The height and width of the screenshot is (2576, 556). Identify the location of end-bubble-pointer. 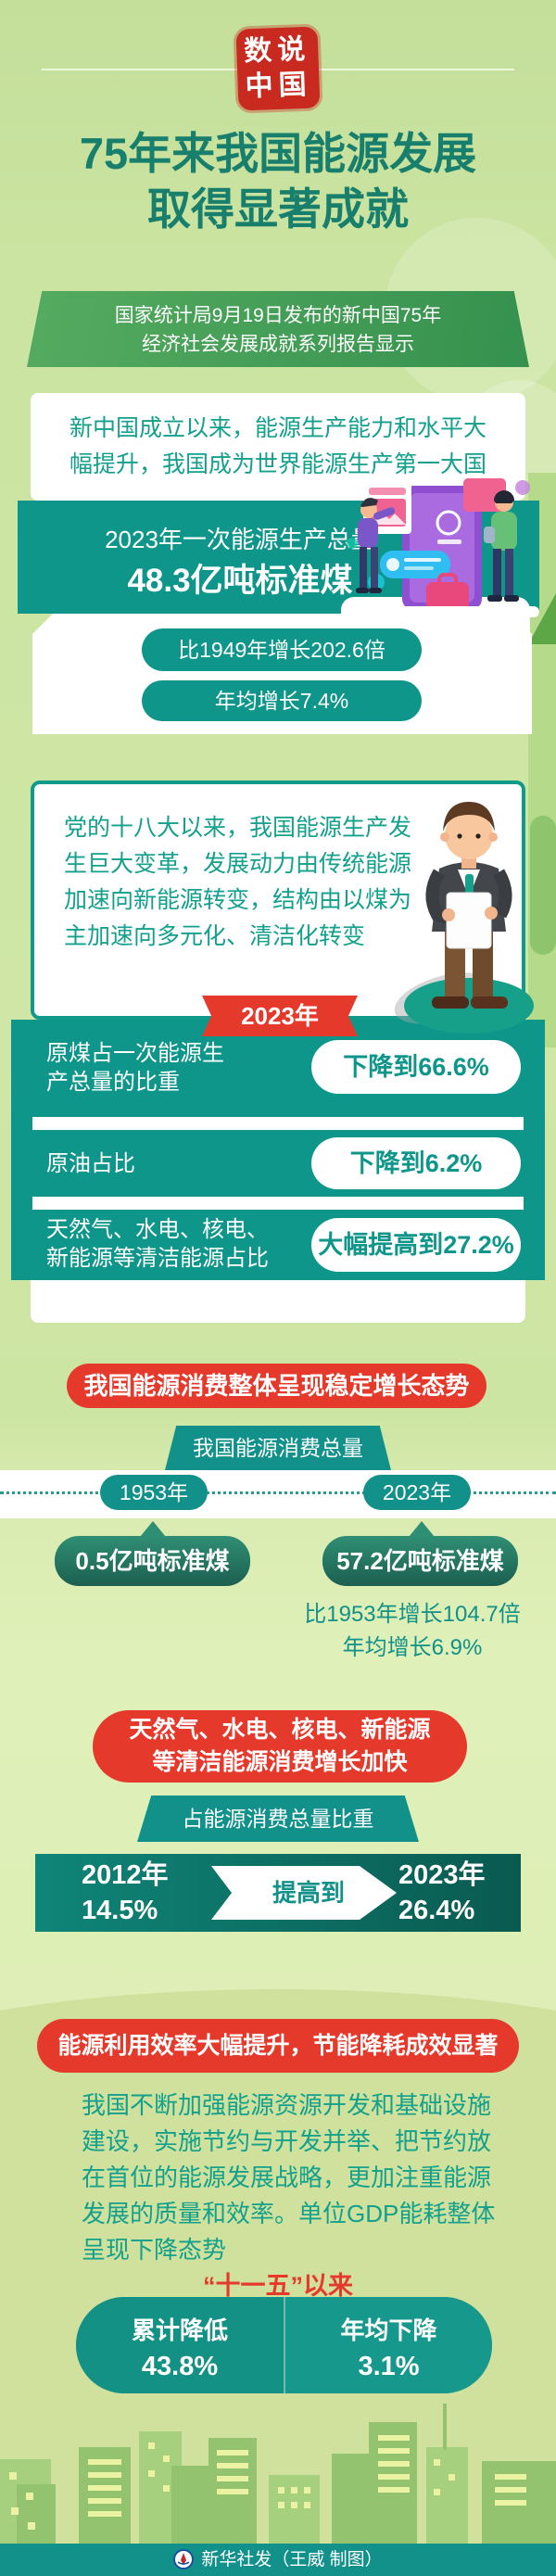
(422, 1529).